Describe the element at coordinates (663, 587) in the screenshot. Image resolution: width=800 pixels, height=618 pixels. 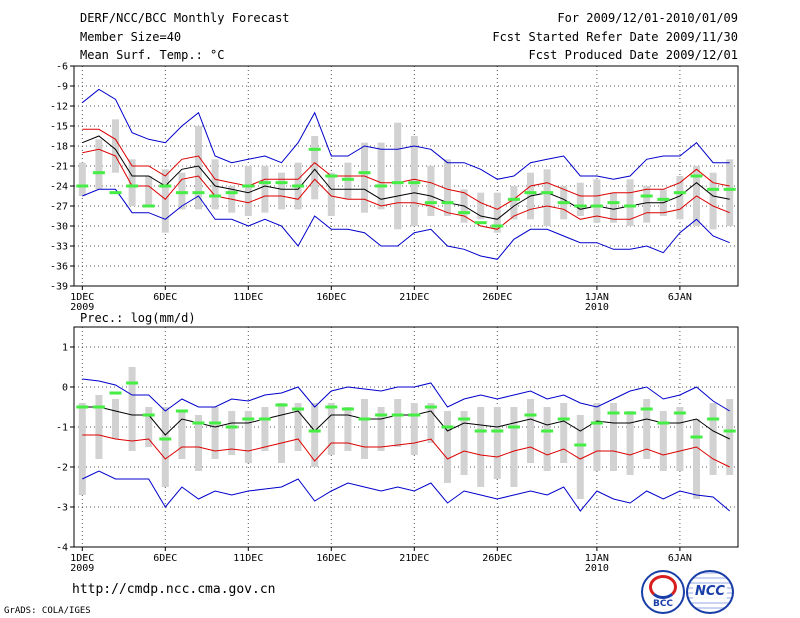
I see `bcc-emblem-icon` at that location.